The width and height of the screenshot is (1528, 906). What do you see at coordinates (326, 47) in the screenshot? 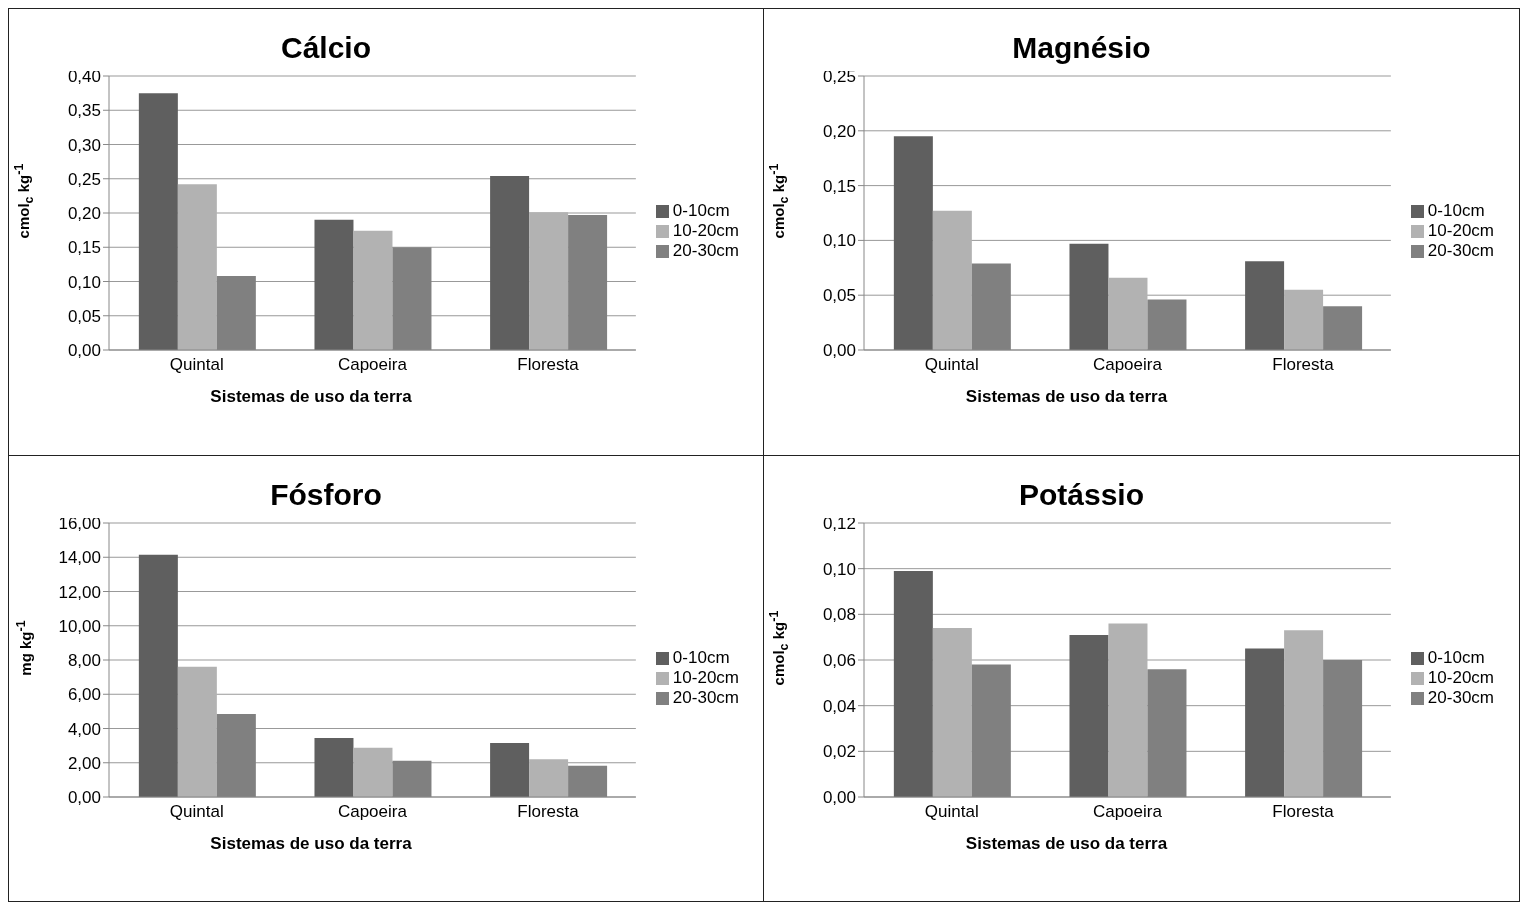
I see `chart-title: Cálcio` at bounding box center [326, 47].